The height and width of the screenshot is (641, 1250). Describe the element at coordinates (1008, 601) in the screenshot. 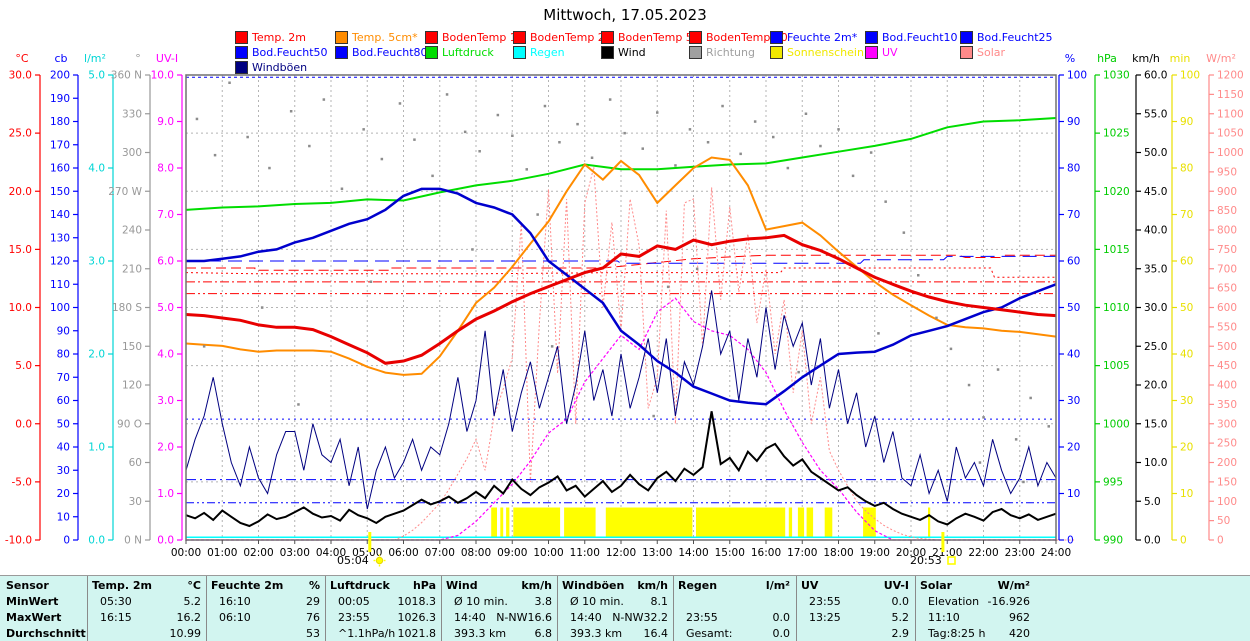

I see `table-cell-value: -16.926` at that location.